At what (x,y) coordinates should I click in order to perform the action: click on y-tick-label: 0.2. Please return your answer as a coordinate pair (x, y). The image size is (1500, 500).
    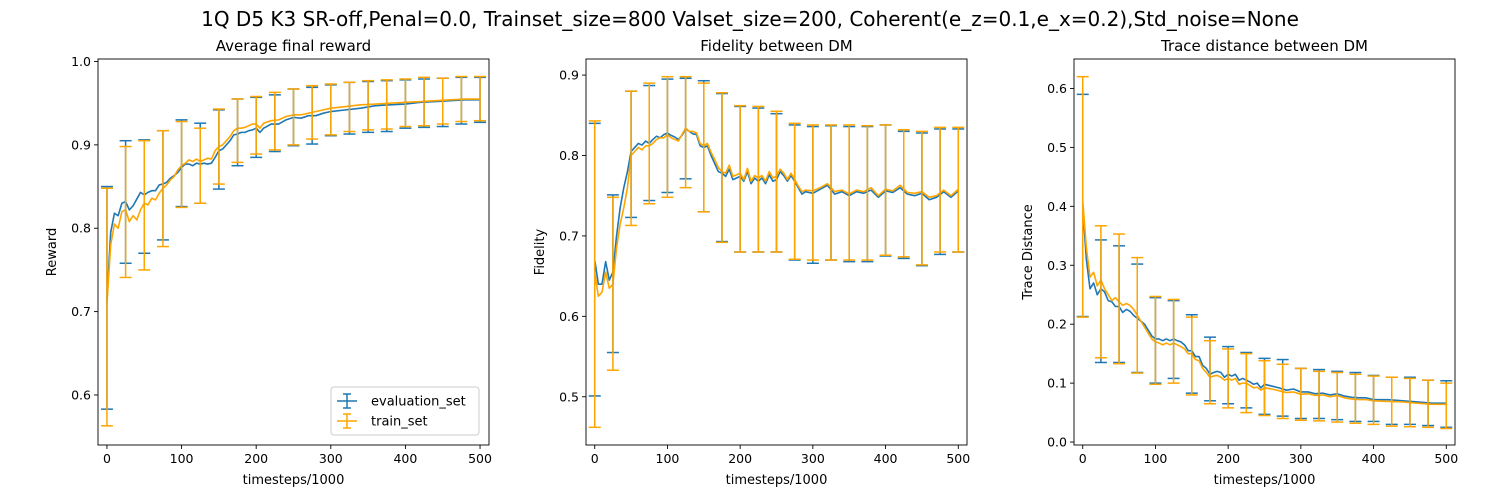
    Looking at the image, I should click on (1057, 324).